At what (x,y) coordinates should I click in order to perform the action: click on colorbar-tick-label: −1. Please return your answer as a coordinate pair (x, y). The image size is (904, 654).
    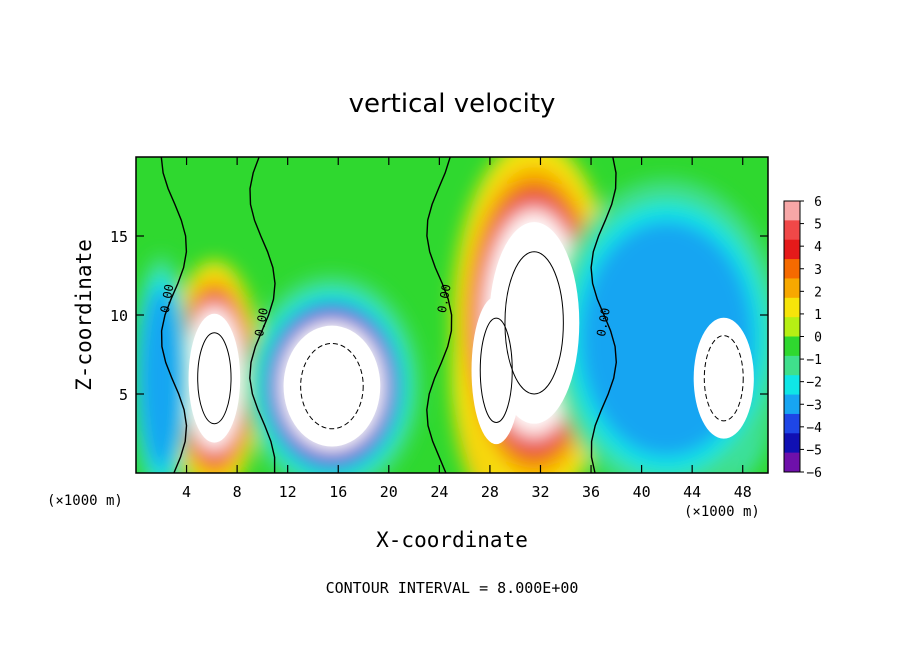
    Looking at the image, I should click on (814, 360).